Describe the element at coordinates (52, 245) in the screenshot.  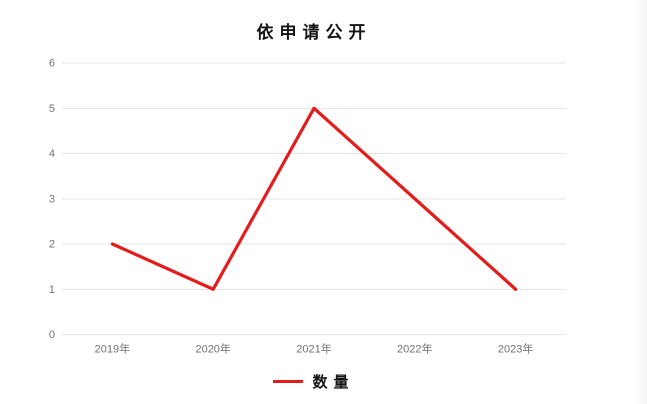
I see `y-tick-label: 2` at that location.